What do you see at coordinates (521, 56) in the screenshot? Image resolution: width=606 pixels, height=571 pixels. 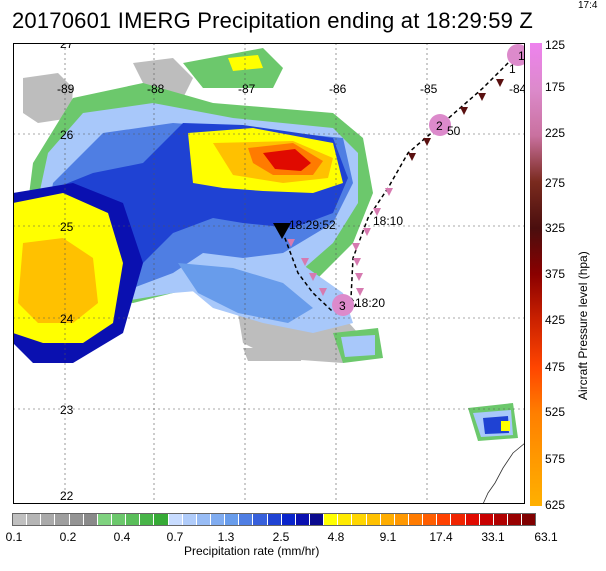 I see `waypoint-1-label: 1` at bounding box center [521, 56].